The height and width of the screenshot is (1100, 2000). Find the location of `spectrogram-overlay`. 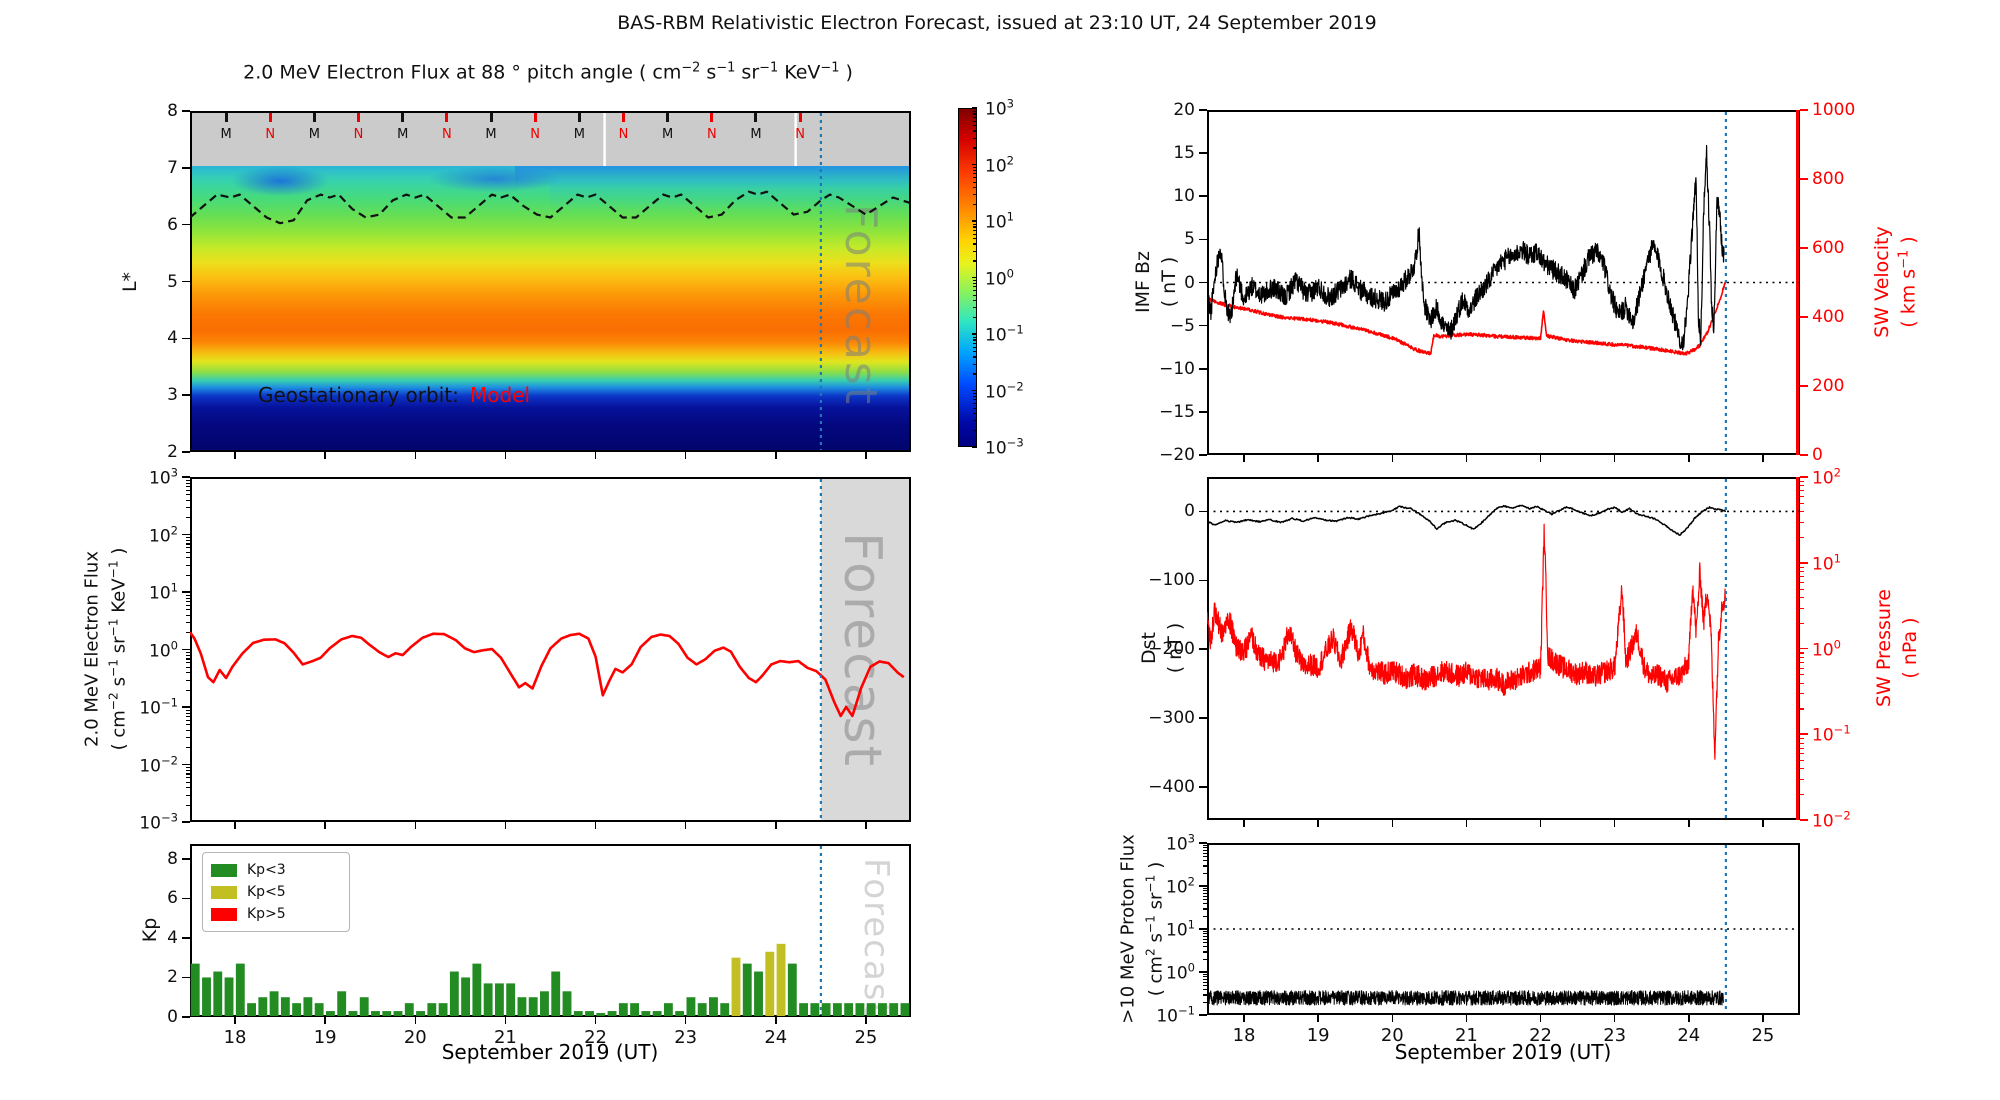

spectrogram-overlay is located at coordinates (550, 281).